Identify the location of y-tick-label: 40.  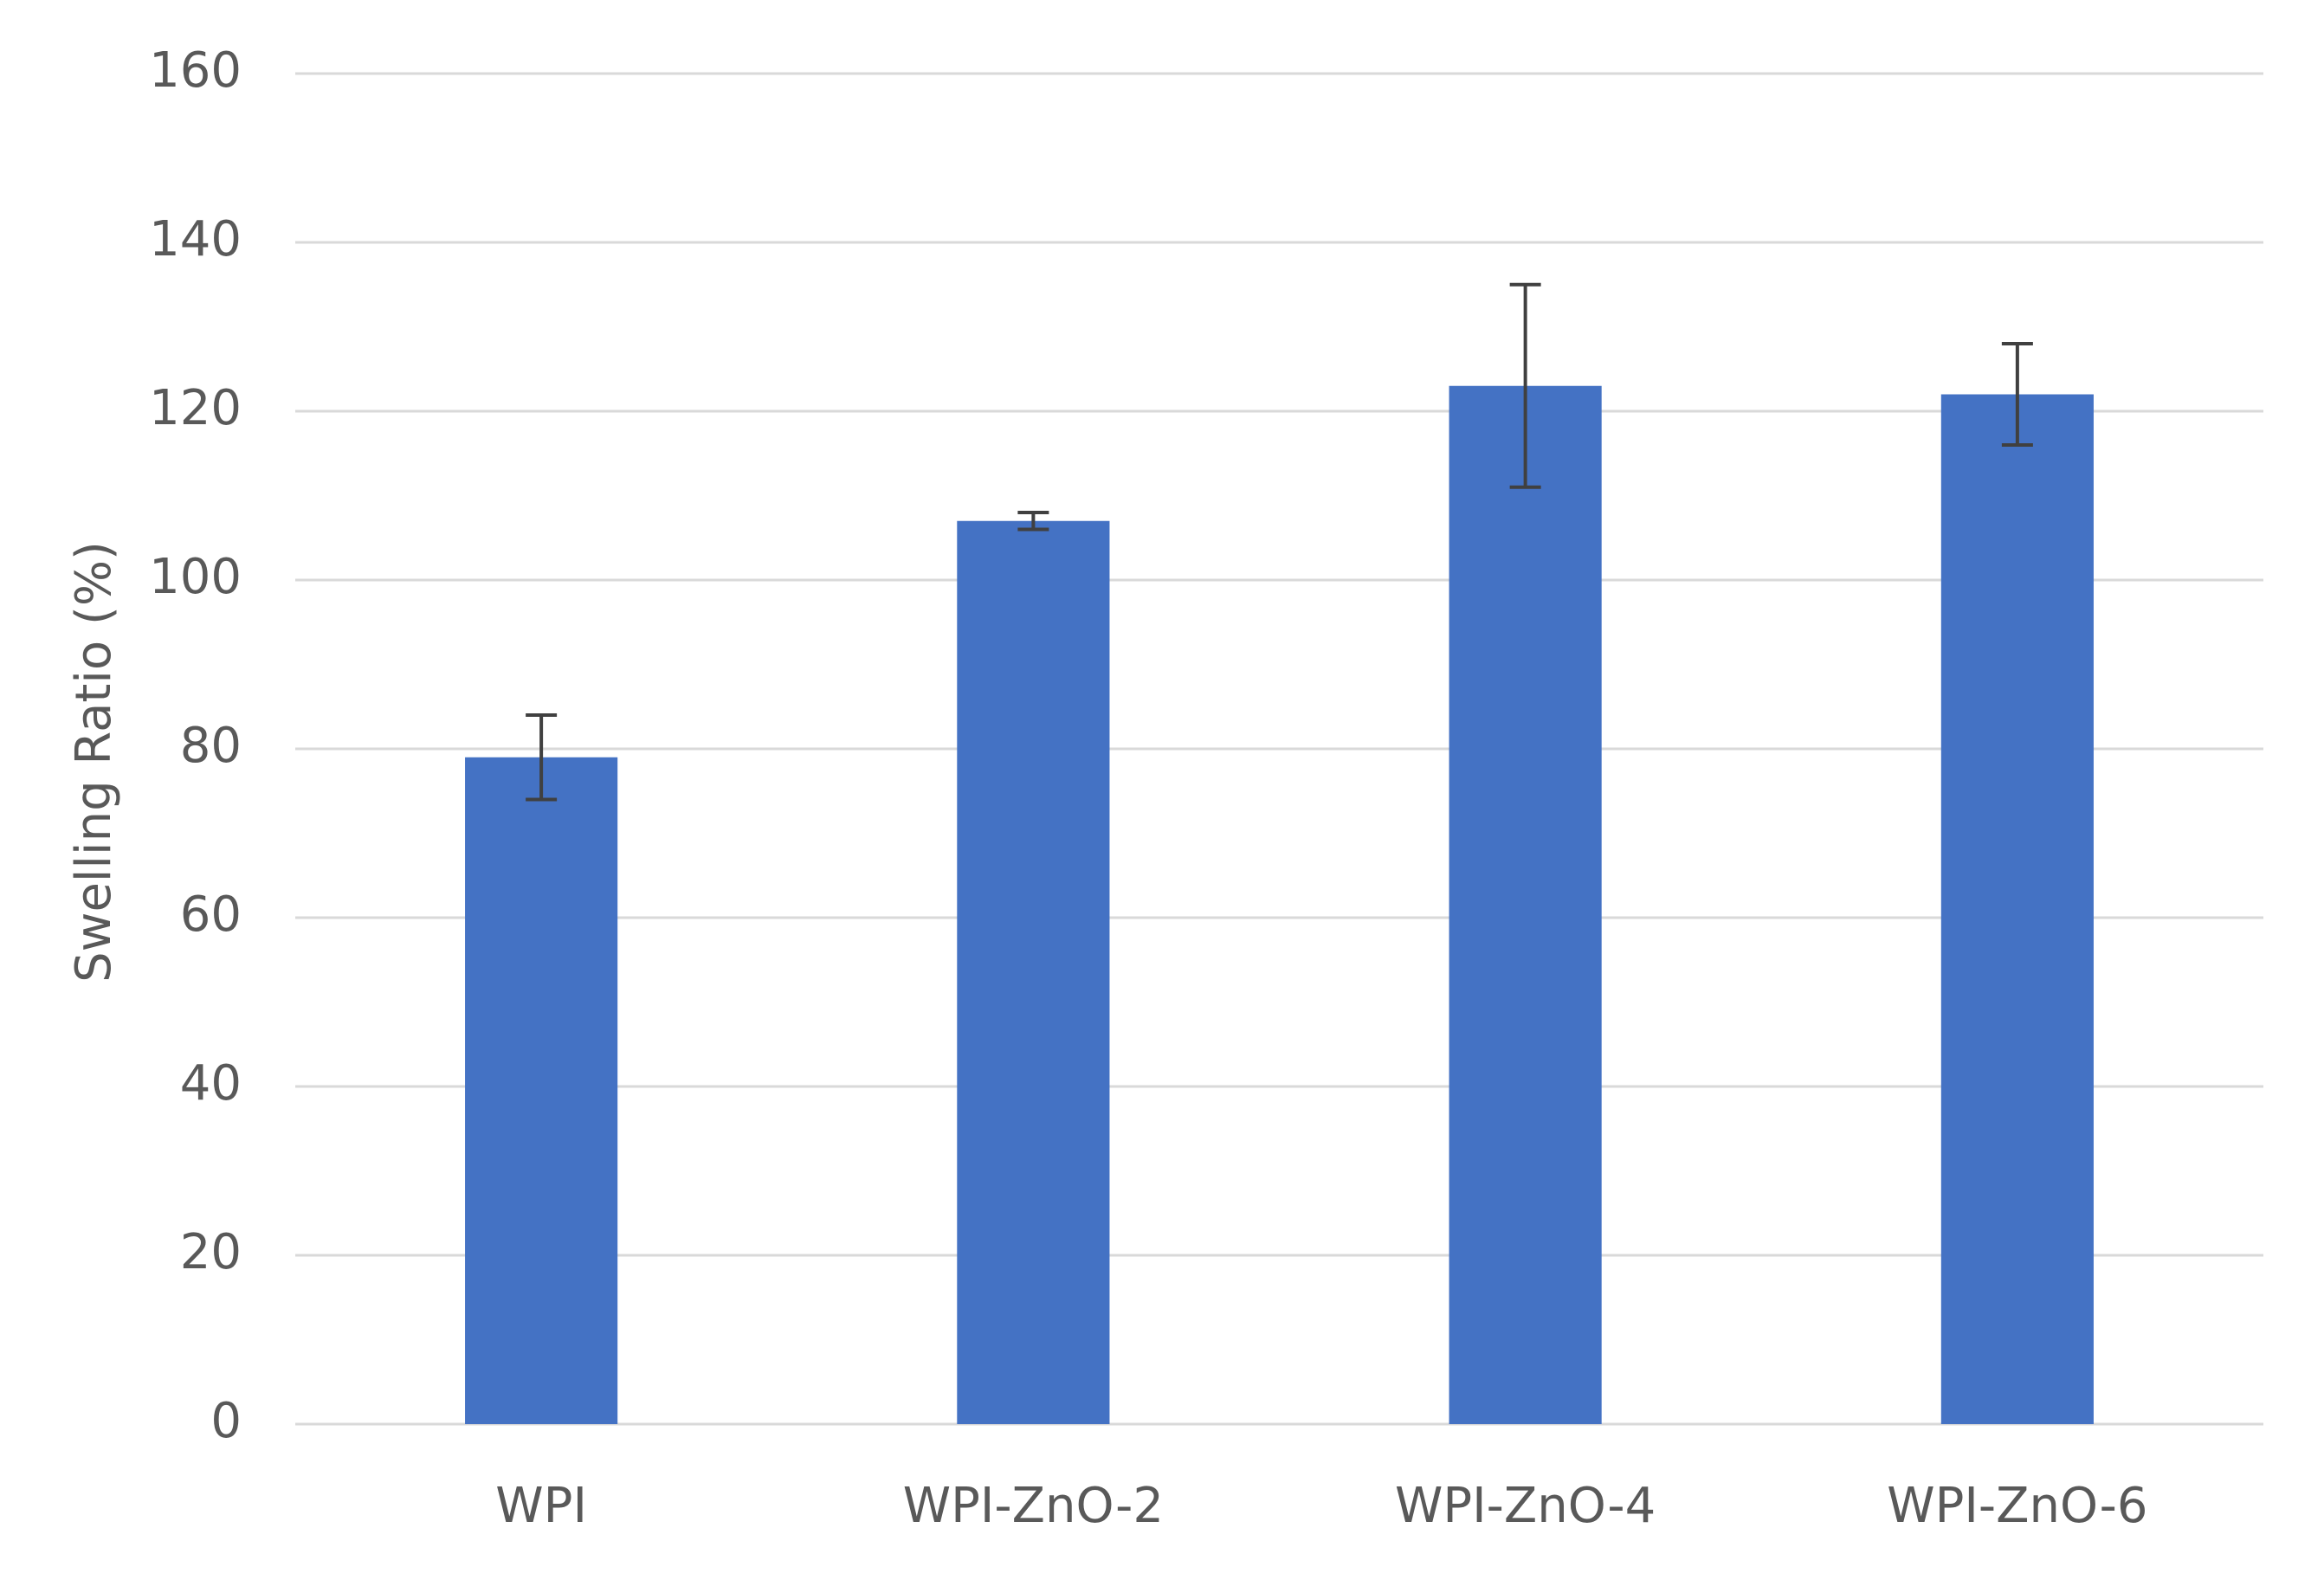
(211, 1083).